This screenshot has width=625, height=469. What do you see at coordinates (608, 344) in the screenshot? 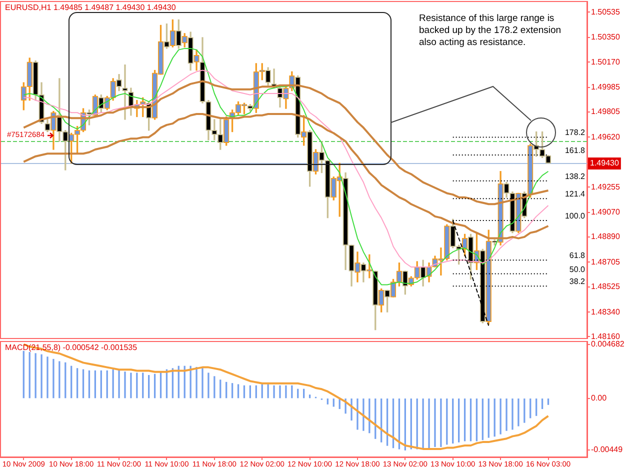
I see `y-tick-label: 0.004682` at bounding box center [608, 344].